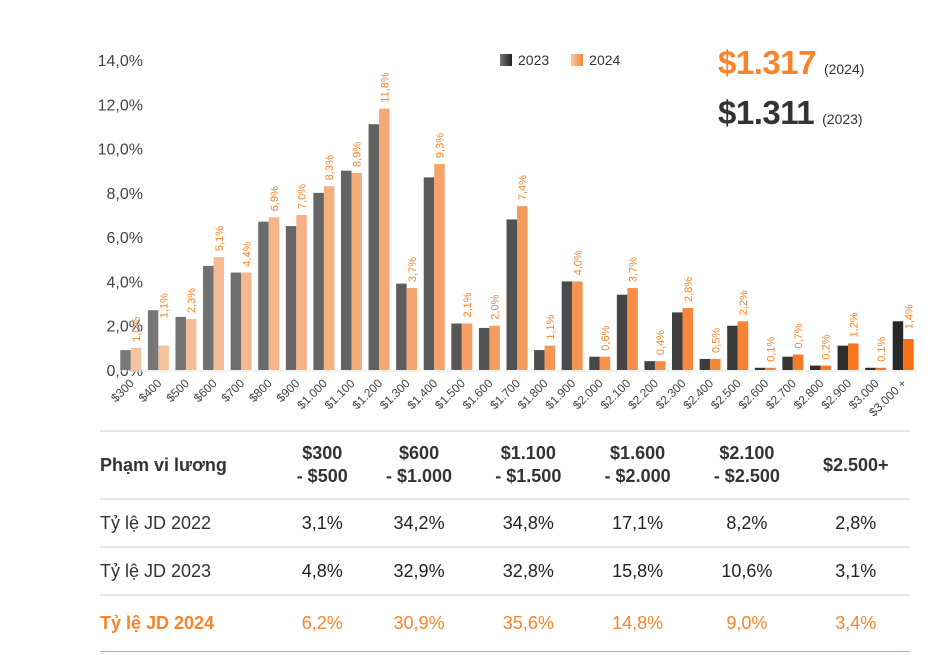 The height and width of the screenshot is (655, 948). I want to click on y-tick-label: 4,0%, so click(125, 282).